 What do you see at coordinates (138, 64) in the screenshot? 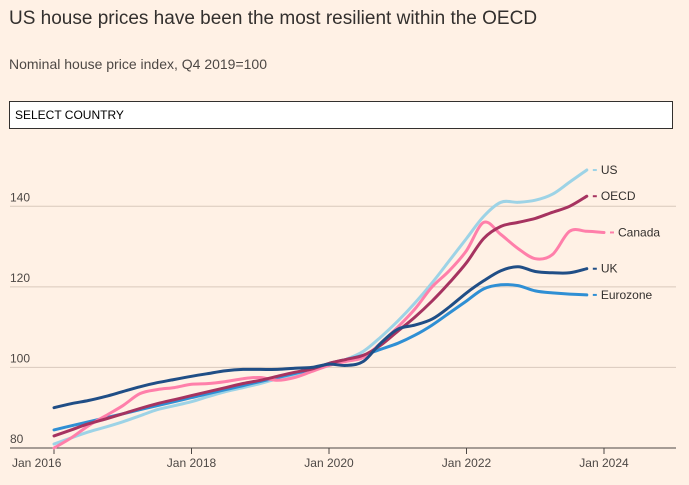
I see `chart-subtitle: Nominal house price index, Q4 2019=100` at bounding box center [138, 64].